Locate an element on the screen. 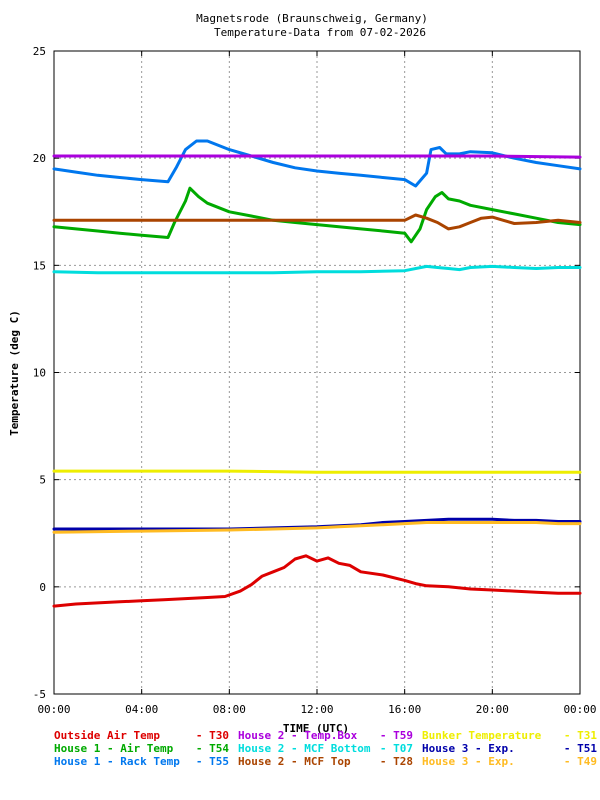 Image resolution: width=600 pixels, height=800 pixels. y-tick-label: 20 is located at coordinates (39, 158).